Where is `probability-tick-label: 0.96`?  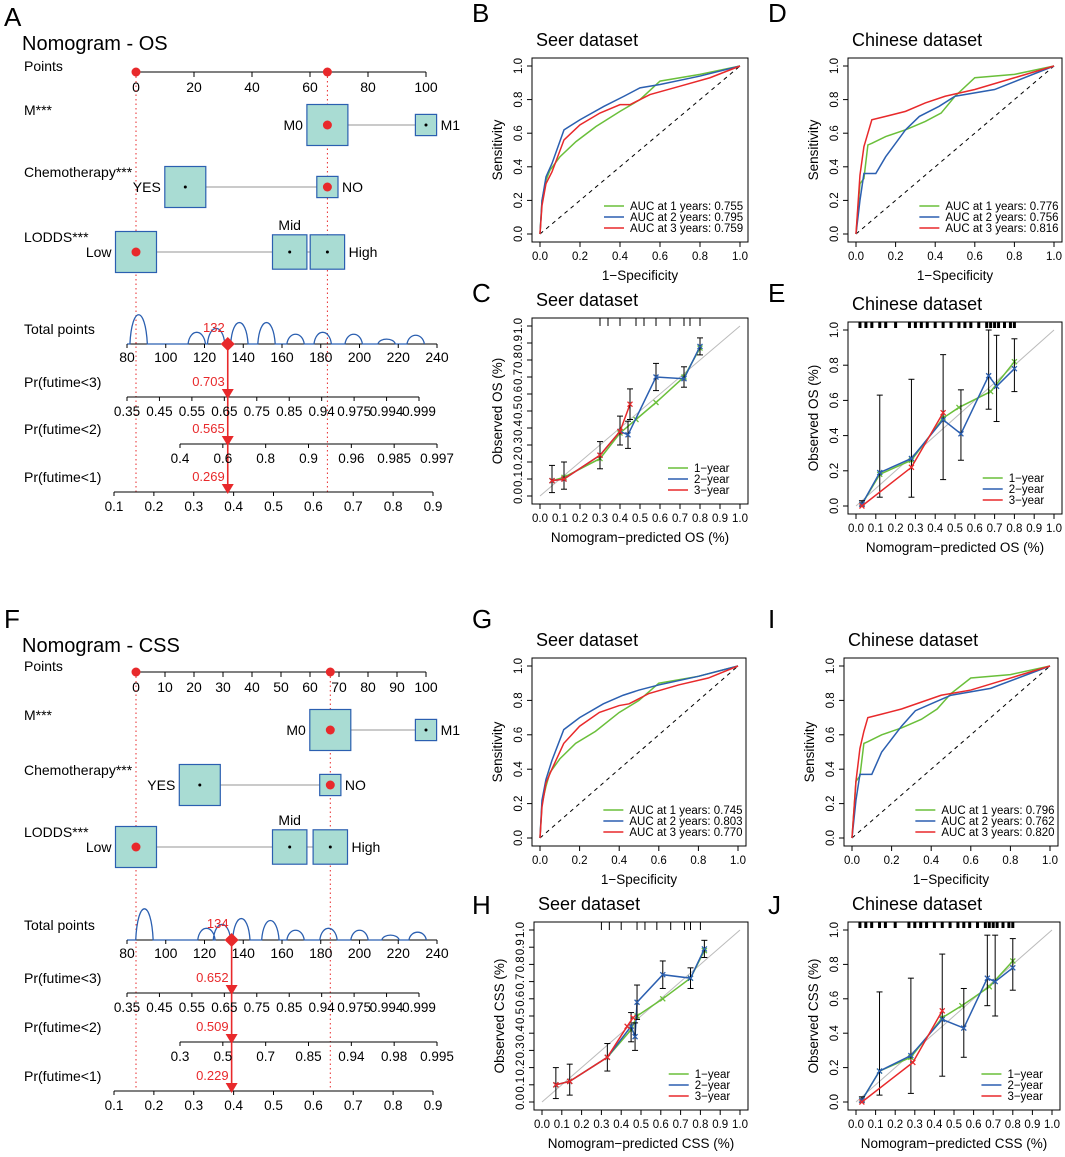
probability-tick-label: 0.96 is located at coordinates (351, 458).